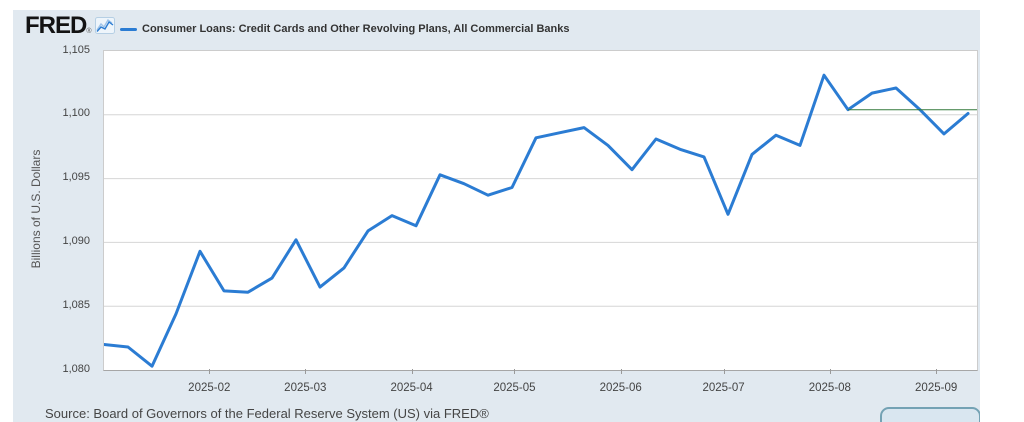 This screenshot has height=422, width=1024. What do you see at coordinates (829, 388) in the screenshot?
I see `x-tick-label: 2025-08` at bounding box center [829, 388].